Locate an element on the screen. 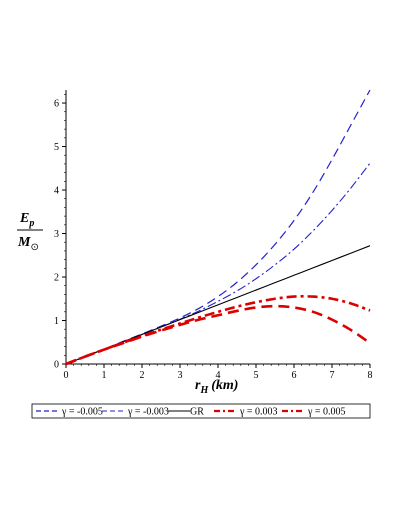 The image size is (400, 517). y-label-num-main: E is located at coordinates (24, 218).